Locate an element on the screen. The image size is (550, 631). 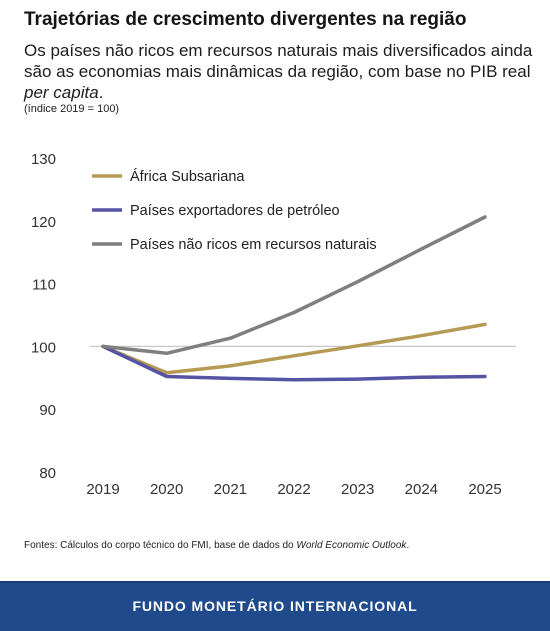
legend-label: Países exportadores de petróleo is located at coordinates (235, 211).